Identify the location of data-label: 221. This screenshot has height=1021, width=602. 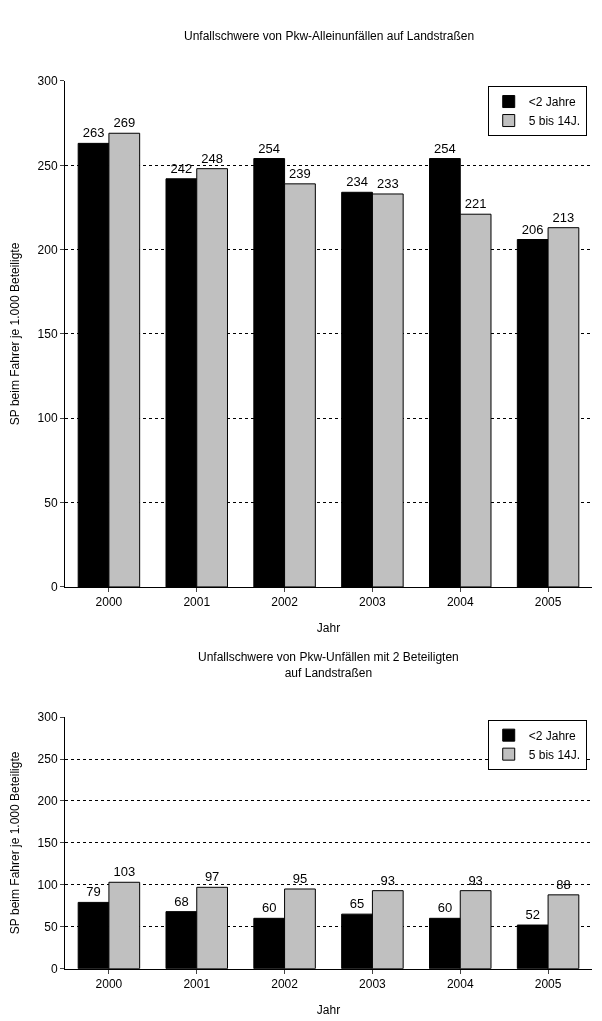
(475, 204).